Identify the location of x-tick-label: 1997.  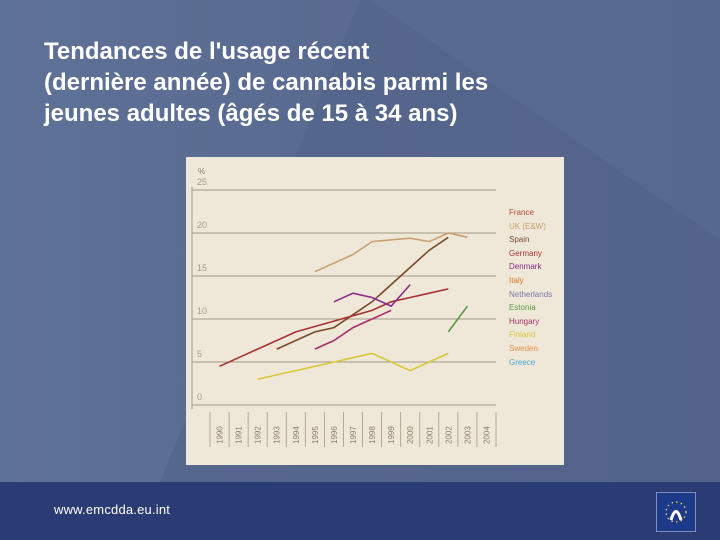
(353, 435).